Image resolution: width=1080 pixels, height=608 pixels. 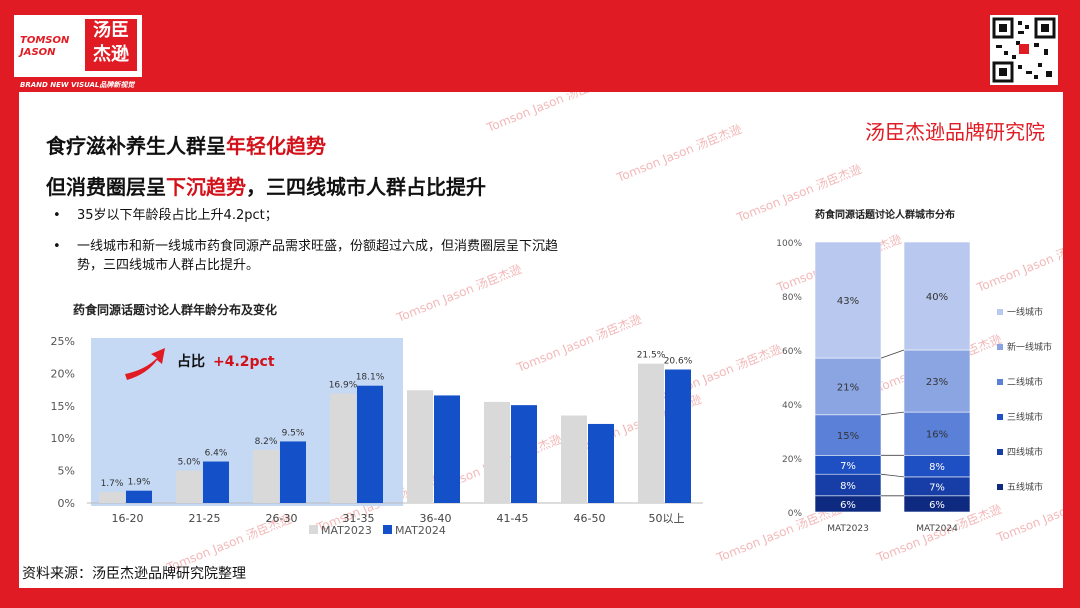 What do you see at coordinates (1025, 417) in the screenshot?
I see `legend-label: 三线城市` at bounding box center [1025, 417].